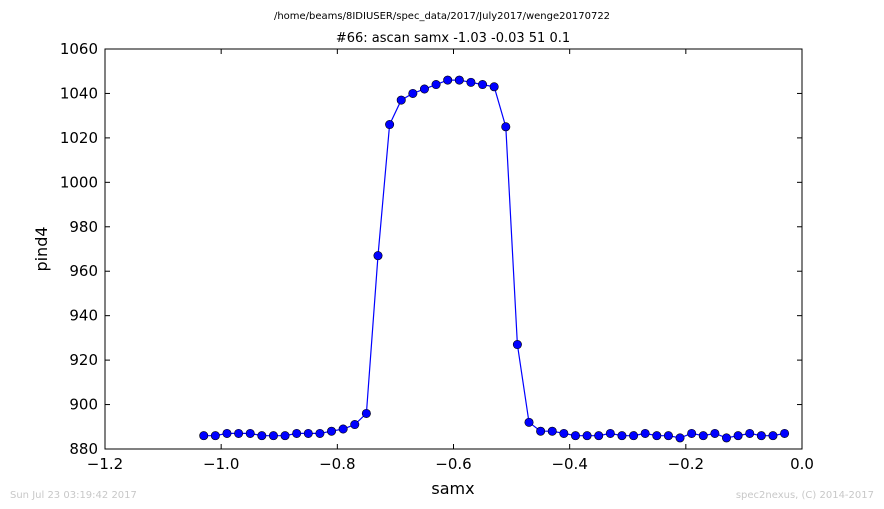  Describe the element at coordinates (686, 464) in the screenshot. I see `x-tick-label: −0.2` at that location.